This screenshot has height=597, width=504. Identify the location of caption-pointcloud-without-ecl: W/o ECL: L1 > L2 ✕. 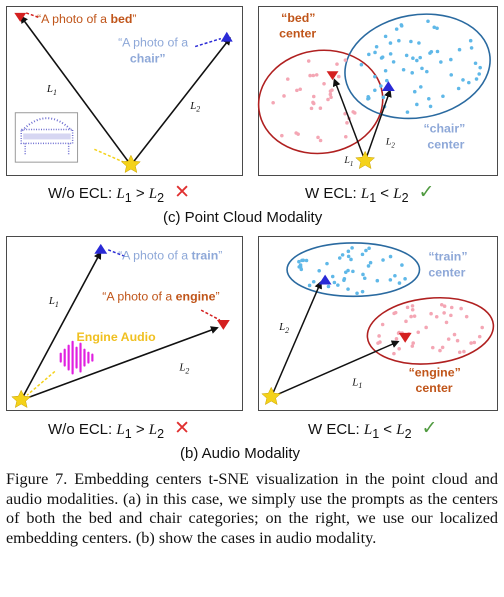
(119, 193).